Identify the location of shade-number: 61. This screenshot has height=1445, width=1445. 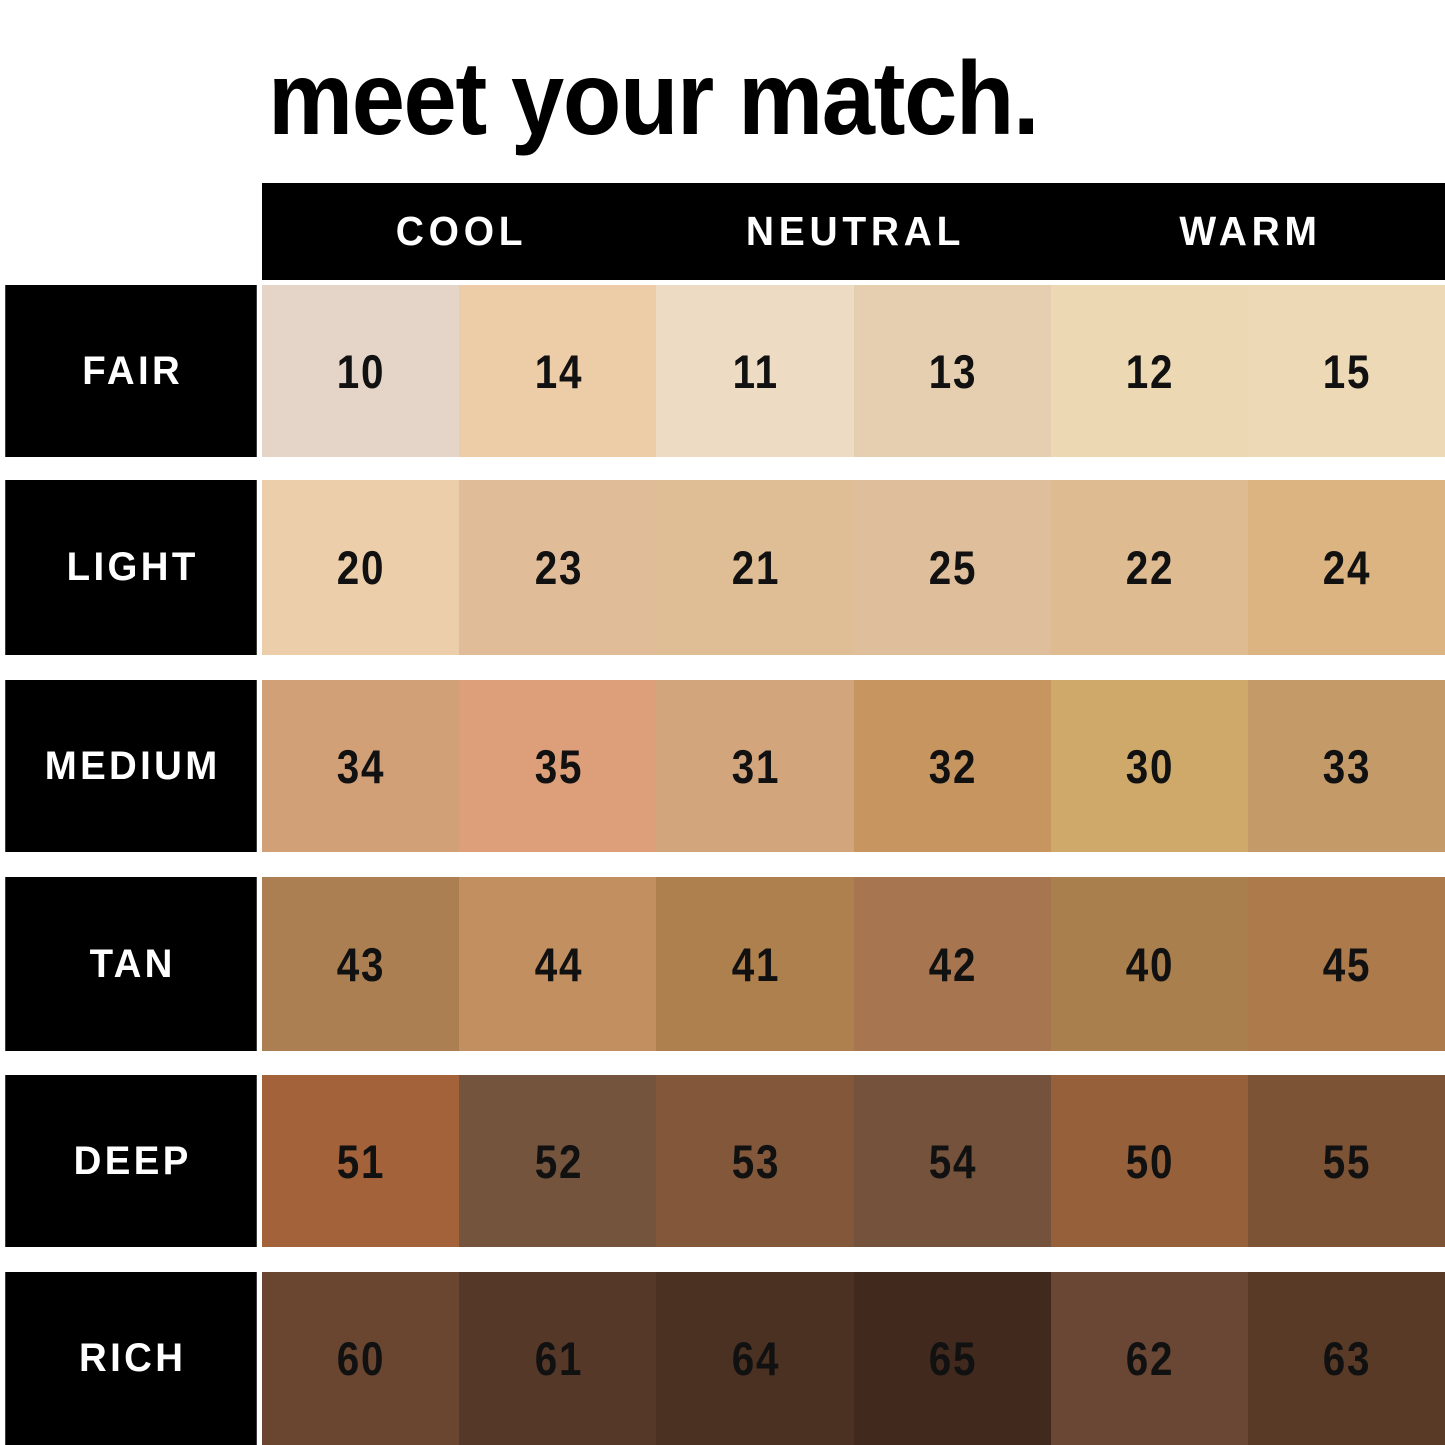
(558, 1358).